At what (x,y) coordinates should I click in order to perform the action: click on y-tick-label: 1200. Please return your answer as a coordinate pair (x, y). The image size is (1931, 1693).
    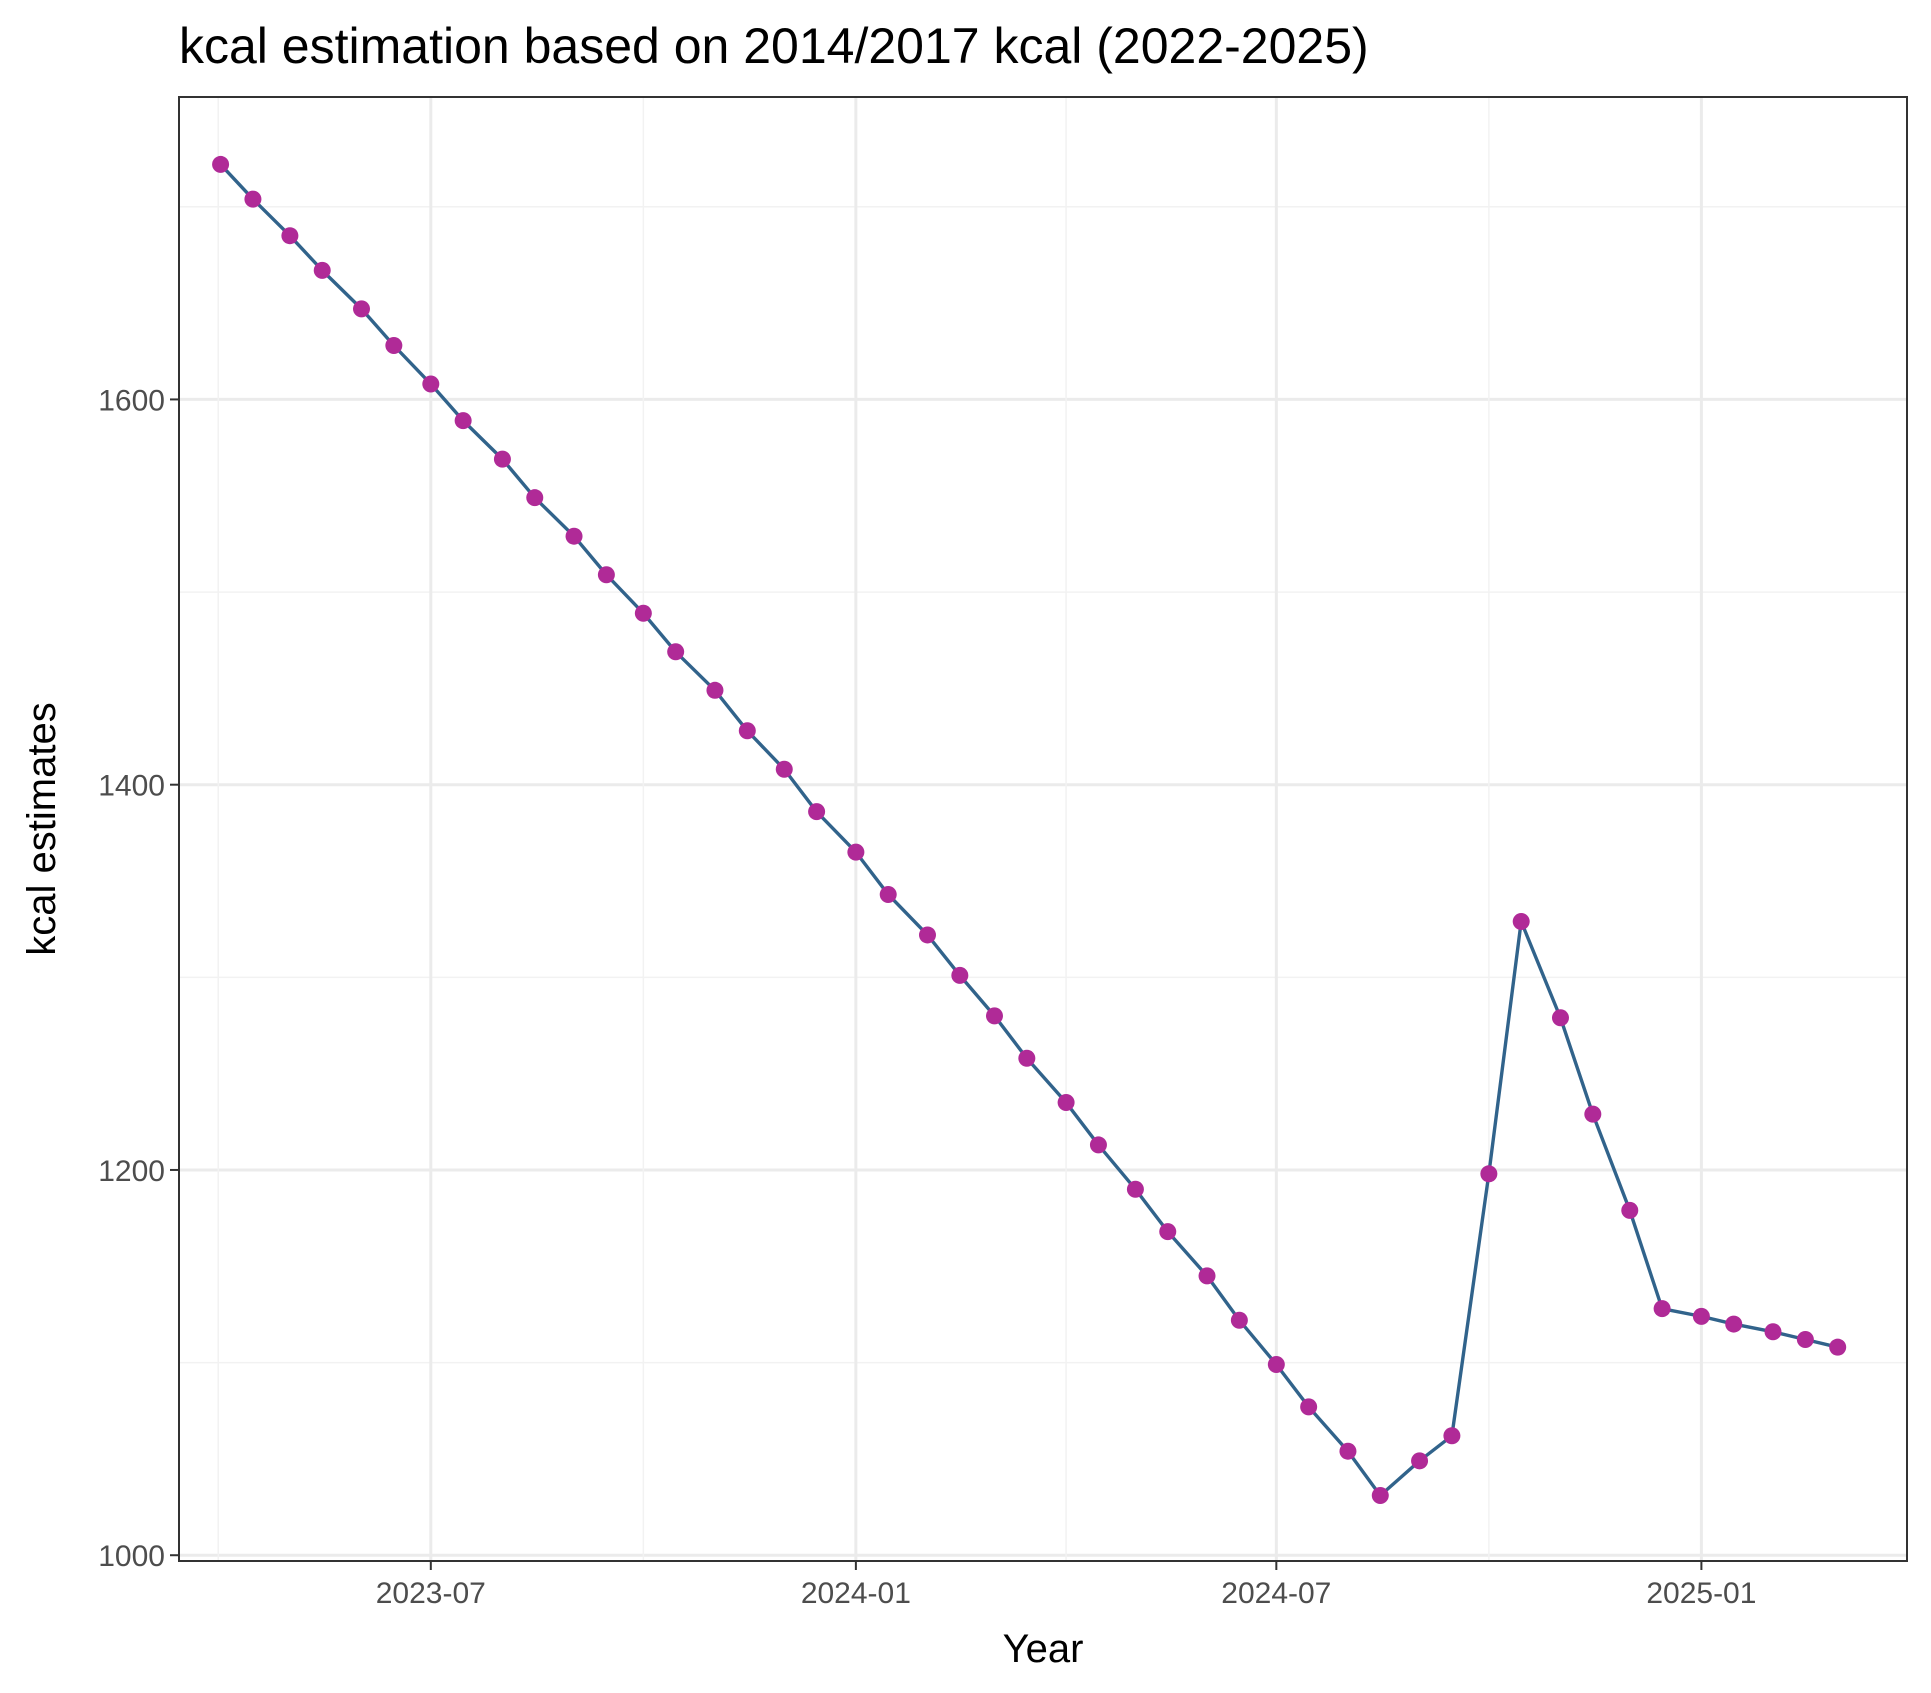
    Looking at the image, I should click on (131, 1171).